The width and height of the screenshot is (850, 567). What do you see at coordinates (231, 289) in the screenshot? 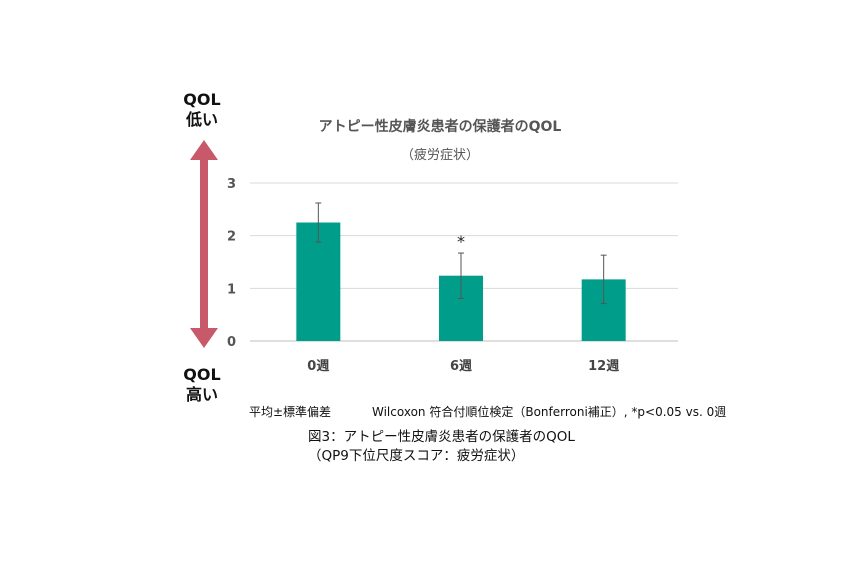
I see `y-tick-label: 1` at bounding box center [231, 289].